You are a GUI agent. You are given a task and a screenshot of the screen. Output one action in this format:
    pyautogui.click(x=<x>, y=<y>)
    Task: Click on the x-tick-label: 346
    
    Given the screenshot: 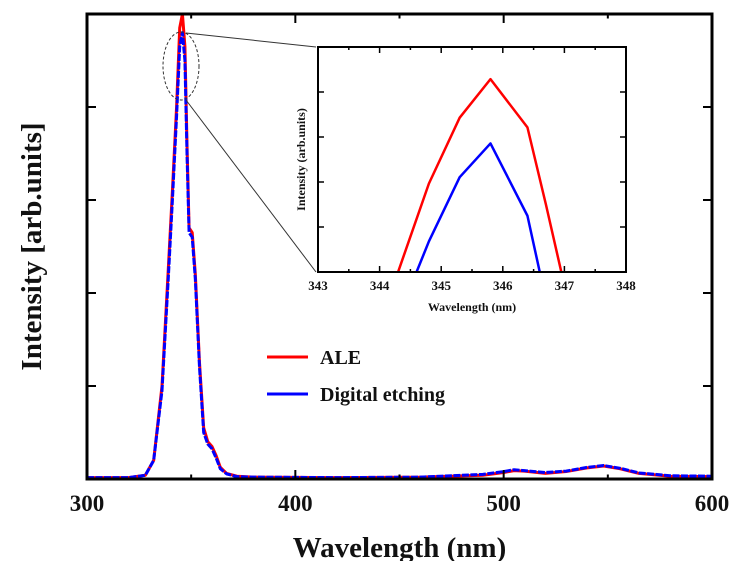 What is the action you would take?
    pyautogui.click(x=503, y=285)
    